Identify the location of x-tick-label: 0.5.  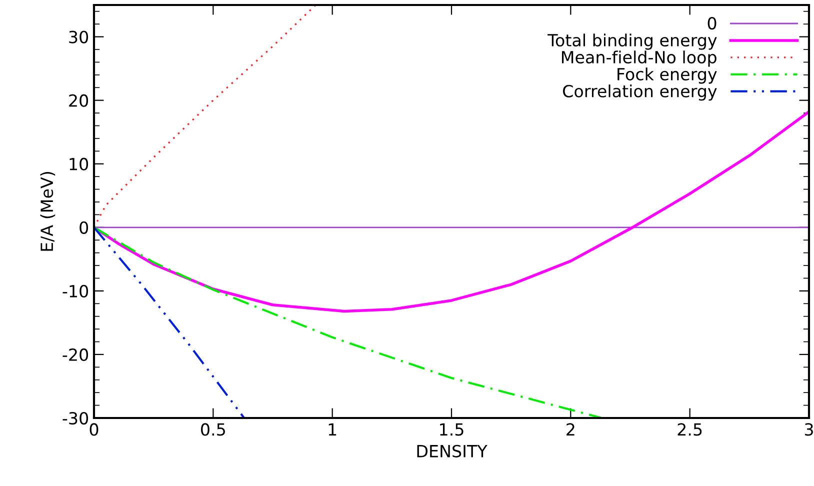
(213, 429).